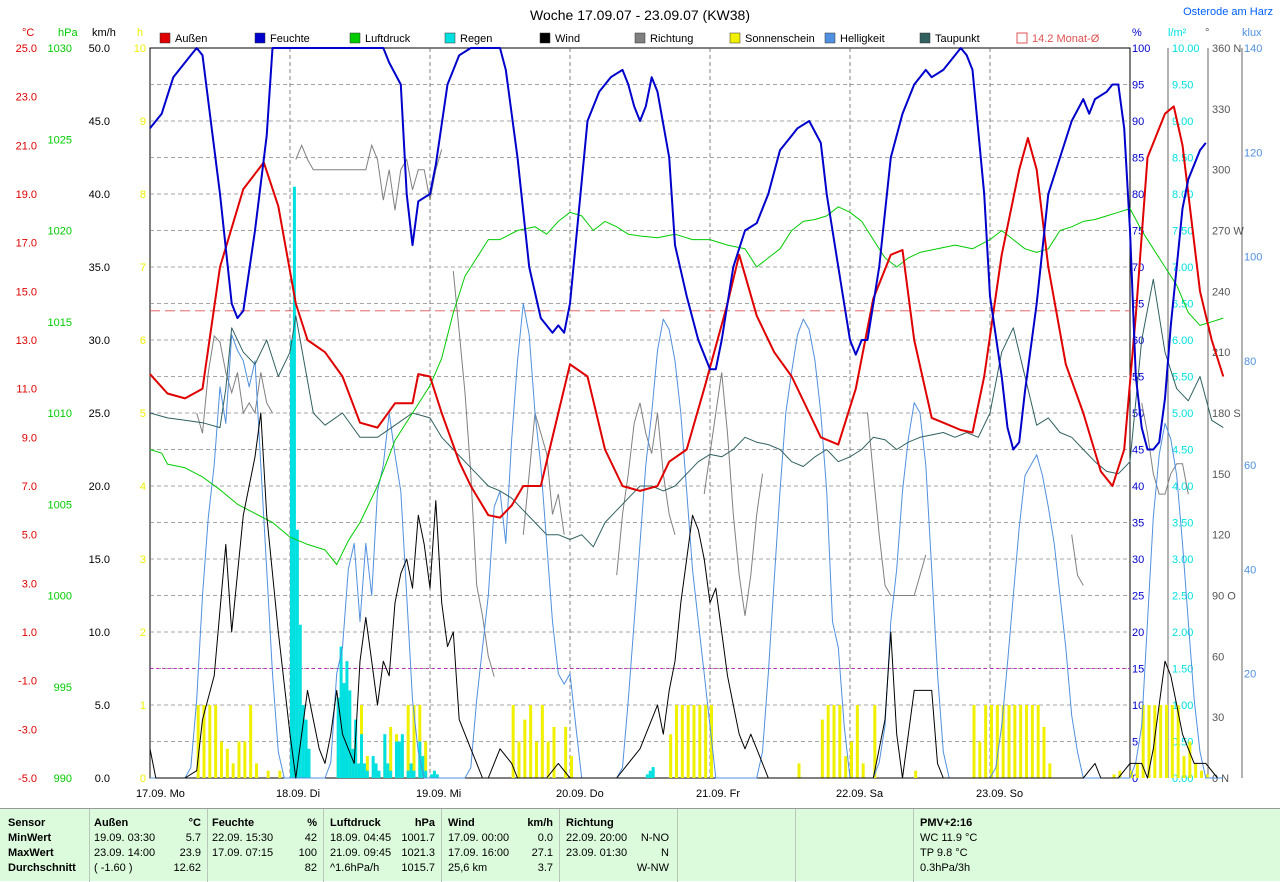 The image size is (1280, 882). I want to click on axis-tick-wind: 5.0, so click(102, 706).